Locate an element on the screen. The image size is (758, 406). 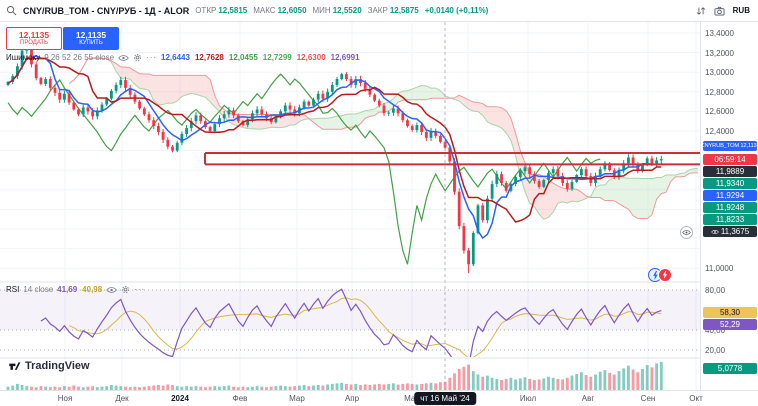
time-label: Фев is located at coordinates (240, 398).